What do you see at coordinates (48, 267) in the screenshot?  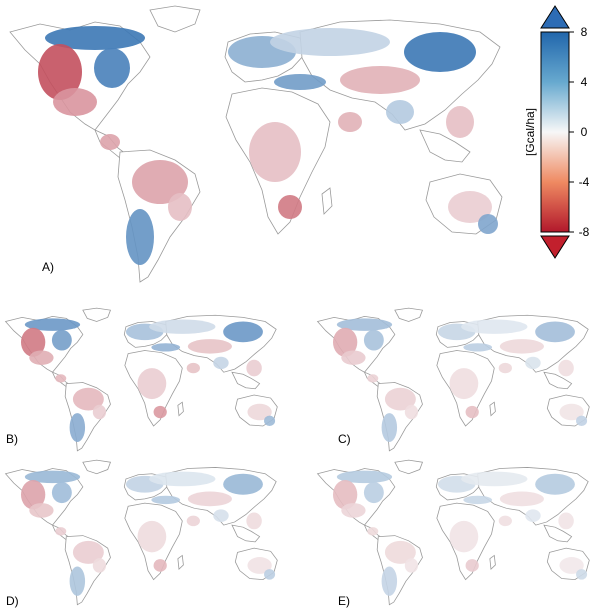 I see `panel-label-a: A)` at bounding box center [48, 267].